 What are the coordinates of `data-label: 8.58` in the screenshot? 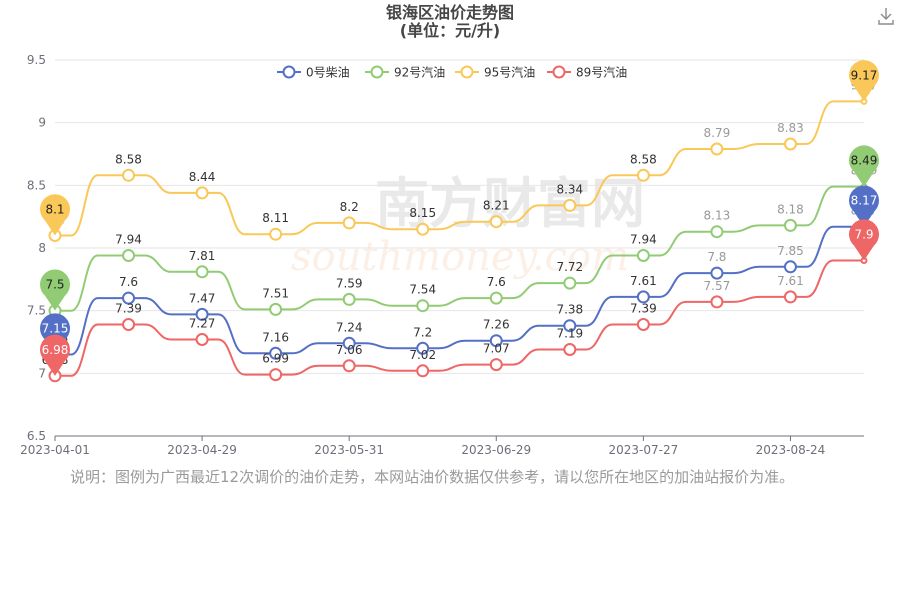 It's located at (643, 159).